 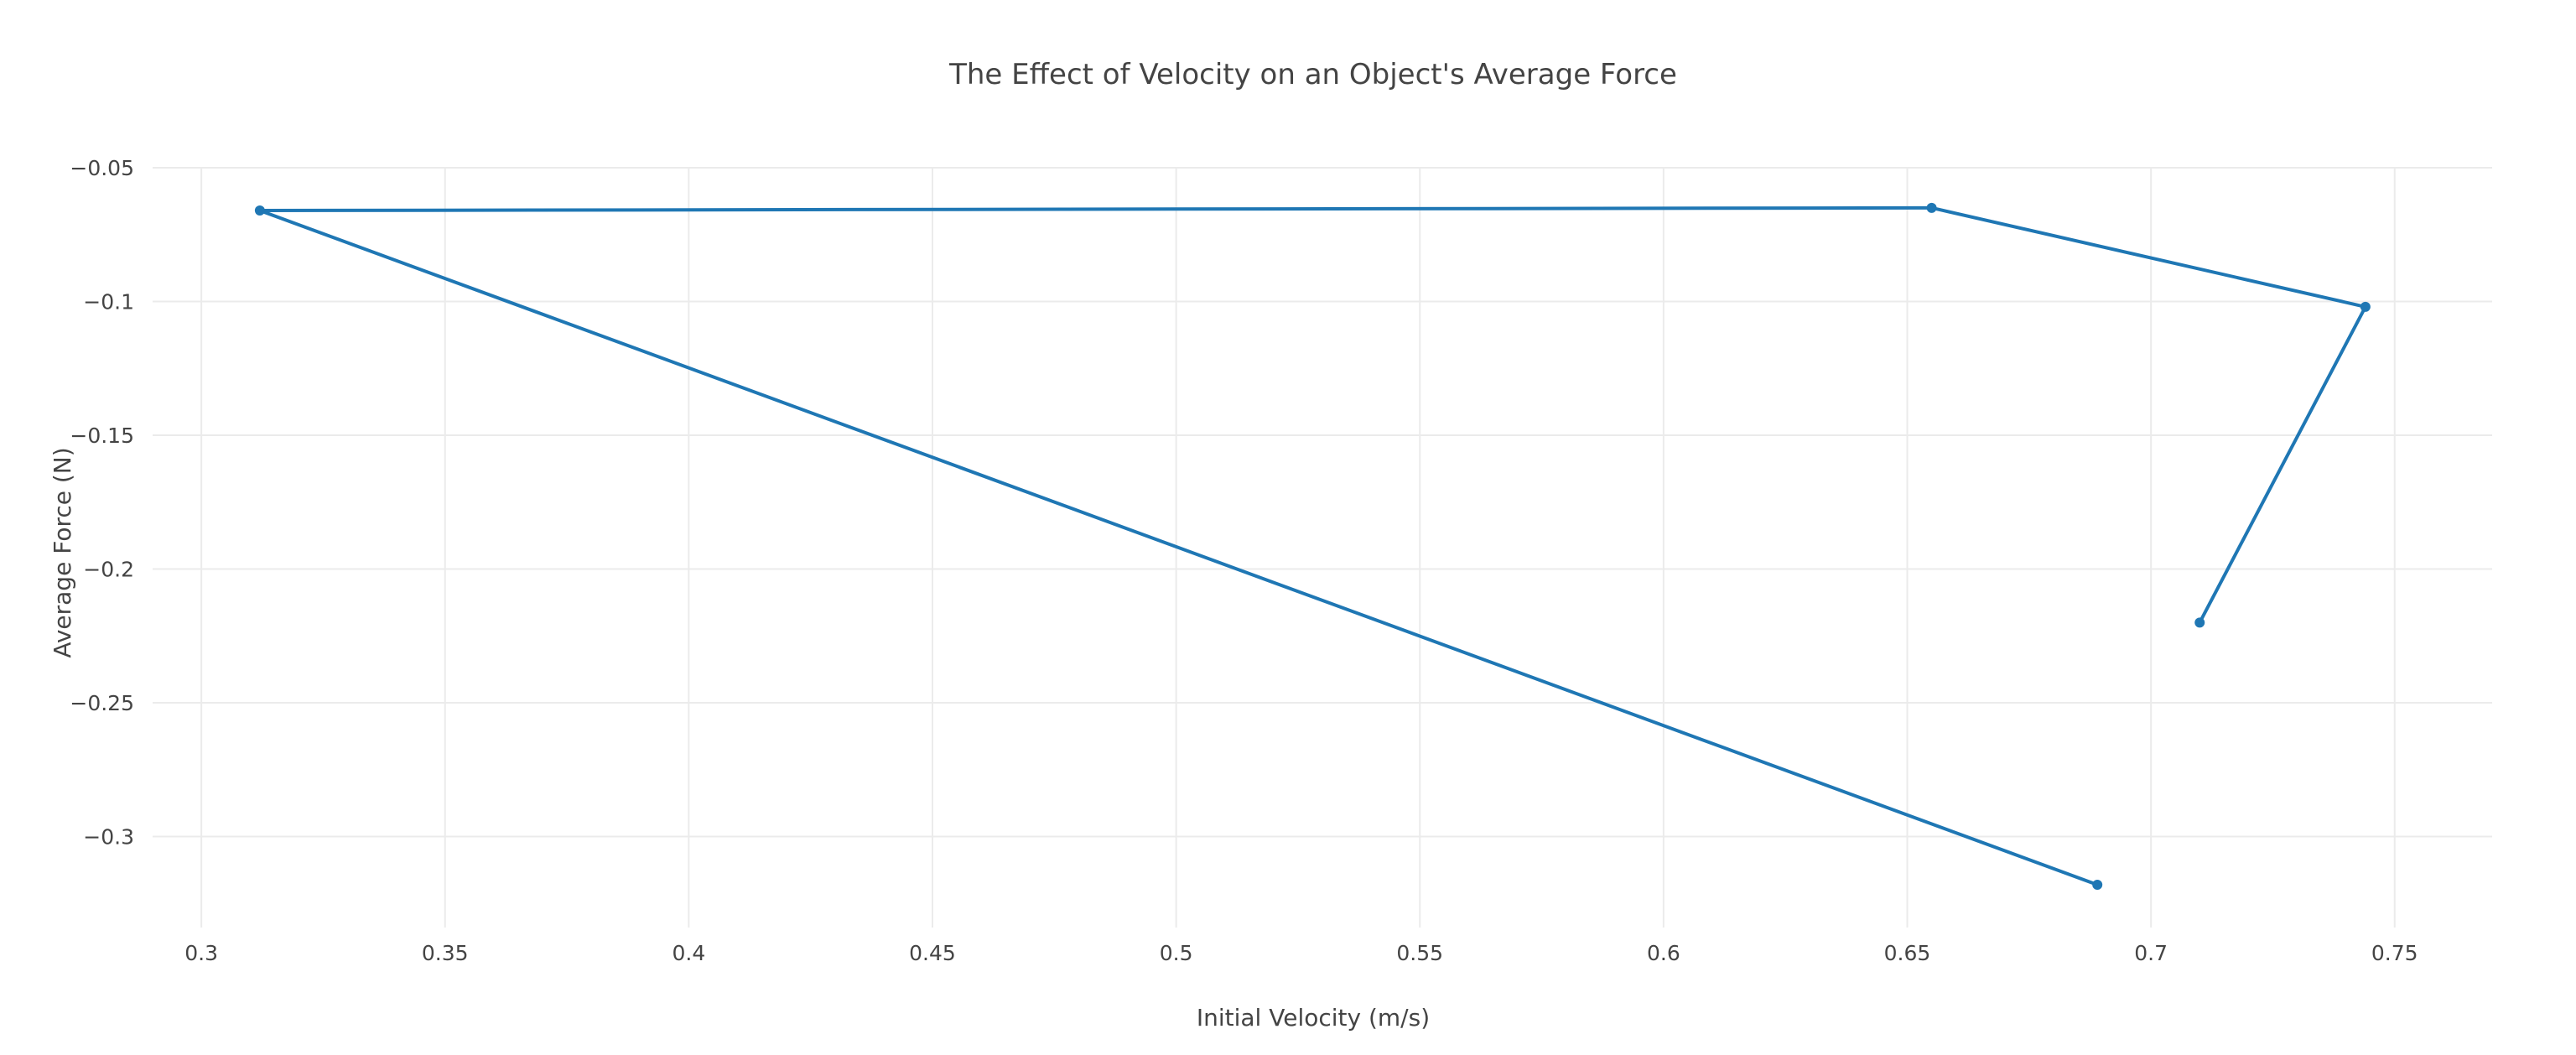 I want to click on y-tick-label: −0.2, so click(x=108, y=570).